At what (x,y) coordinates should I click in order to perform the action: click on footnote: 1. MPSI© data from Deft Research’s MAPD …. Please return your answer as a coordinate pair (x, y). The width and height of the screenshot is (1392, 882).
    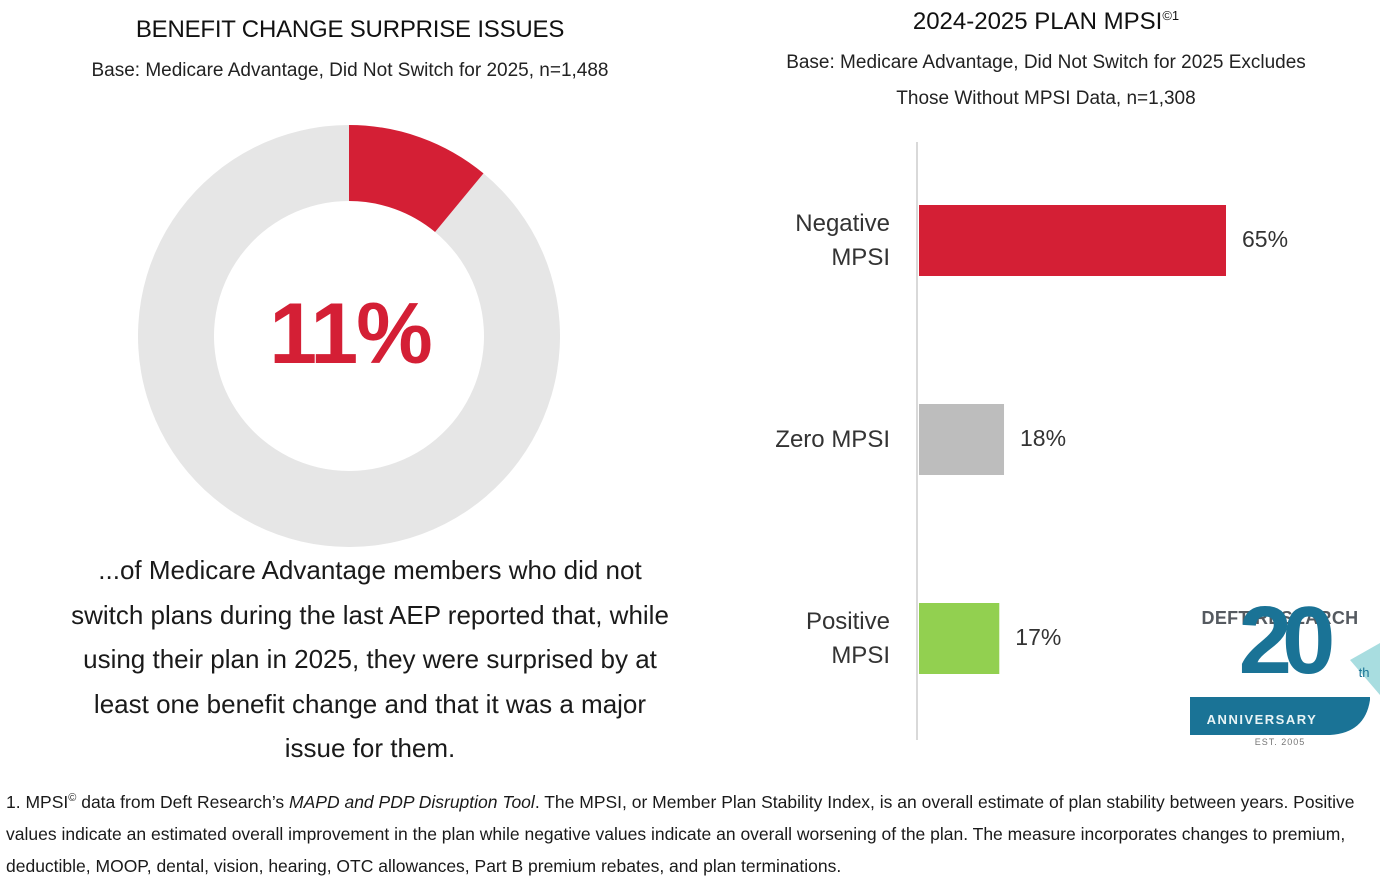
    Looking at the image, I should click on (698, 832).